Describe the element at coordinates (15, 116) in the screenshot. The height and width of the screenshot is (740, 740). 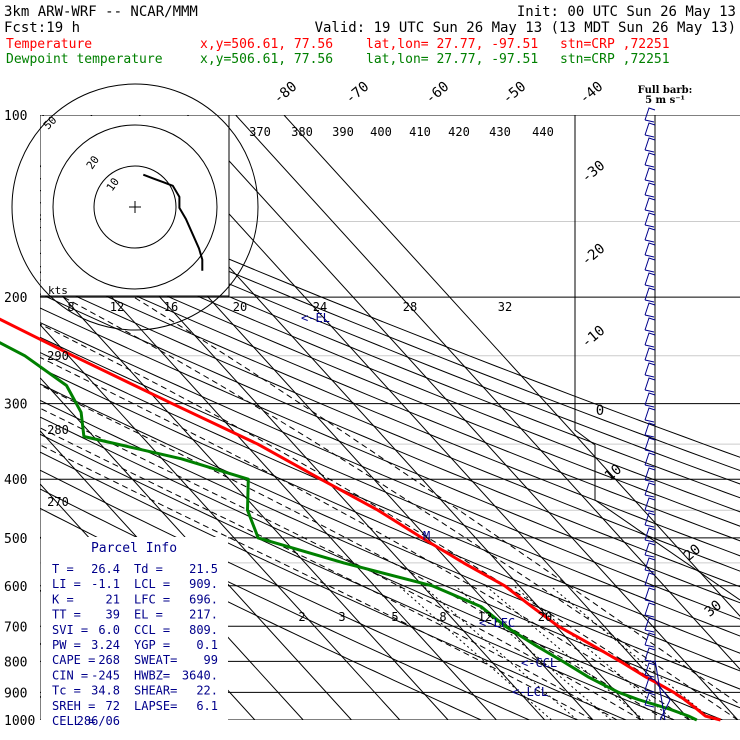
I see `pressure-tick-label: 100` at that location.